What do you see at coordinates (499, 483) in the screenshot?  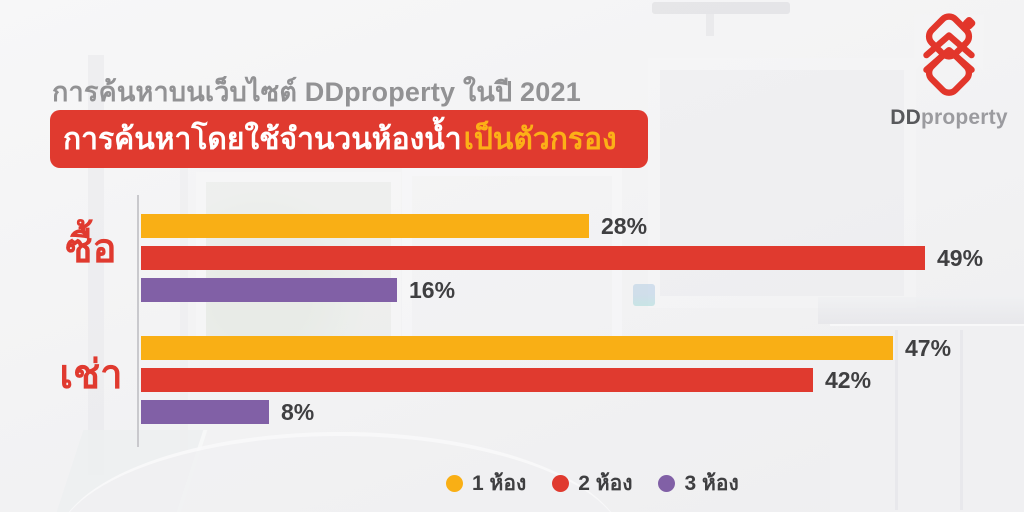 I see `legend-label: 1 ห้อง` at bounding box center [499, 483].